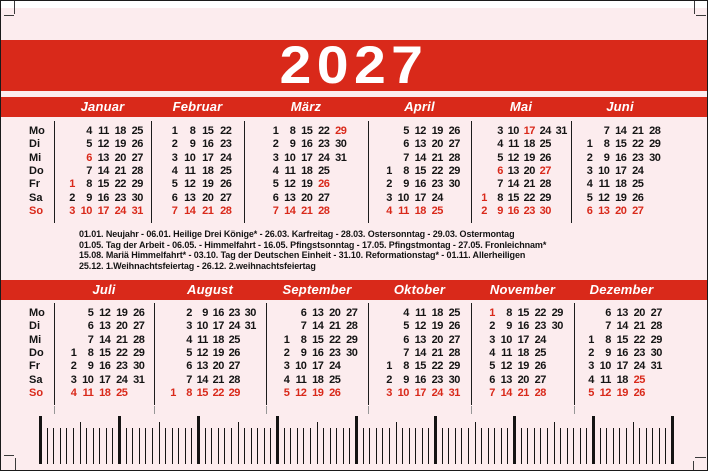  I want to click on date-cell: 7, so click(500, 184).